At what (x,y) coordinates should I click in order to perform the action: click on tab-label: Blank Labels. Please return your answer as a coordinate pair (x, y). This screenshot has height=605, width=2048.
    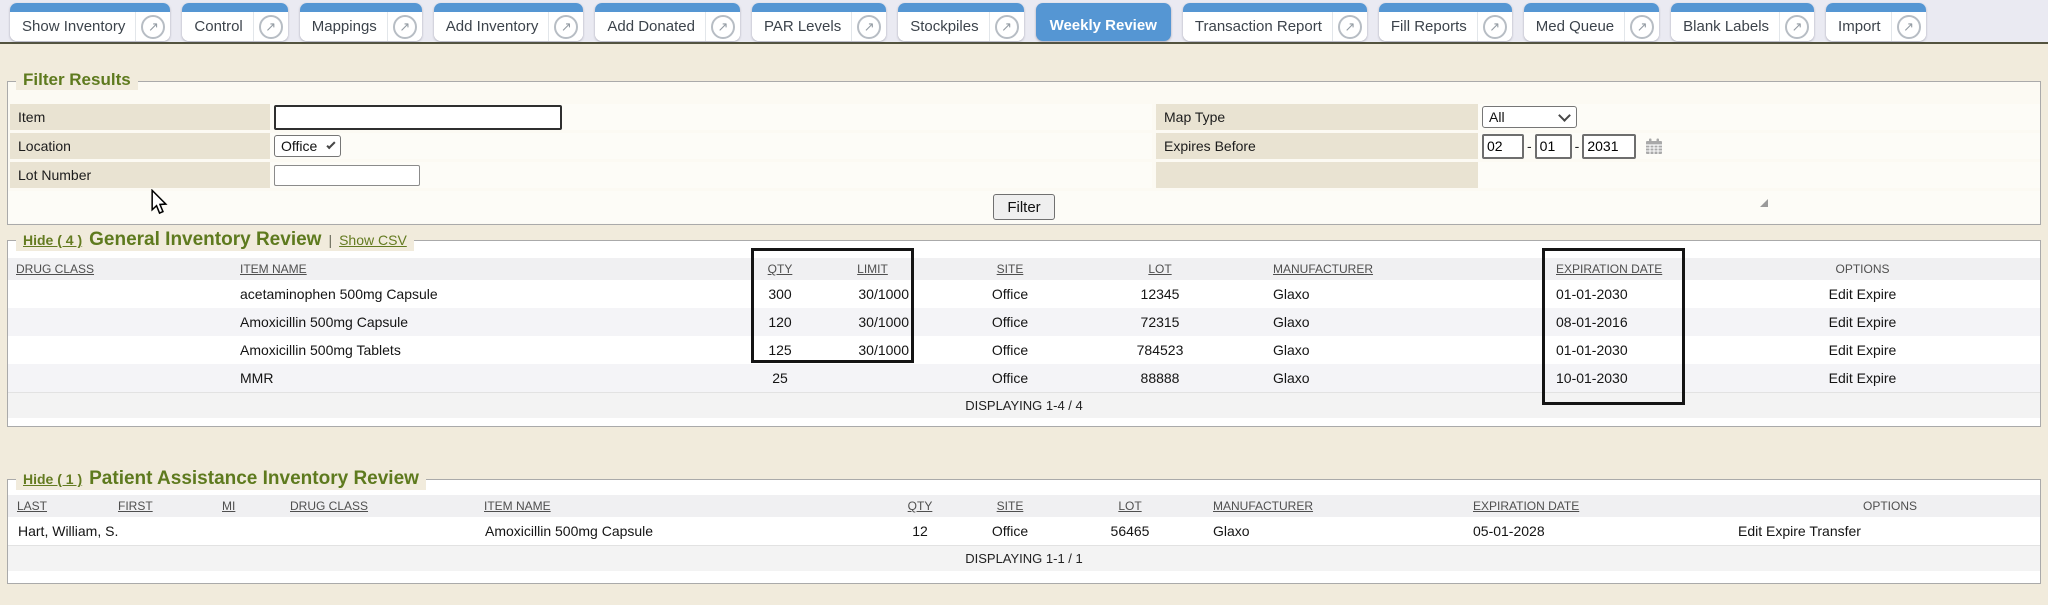
    Looking at the image, I should click on (1726, 26).